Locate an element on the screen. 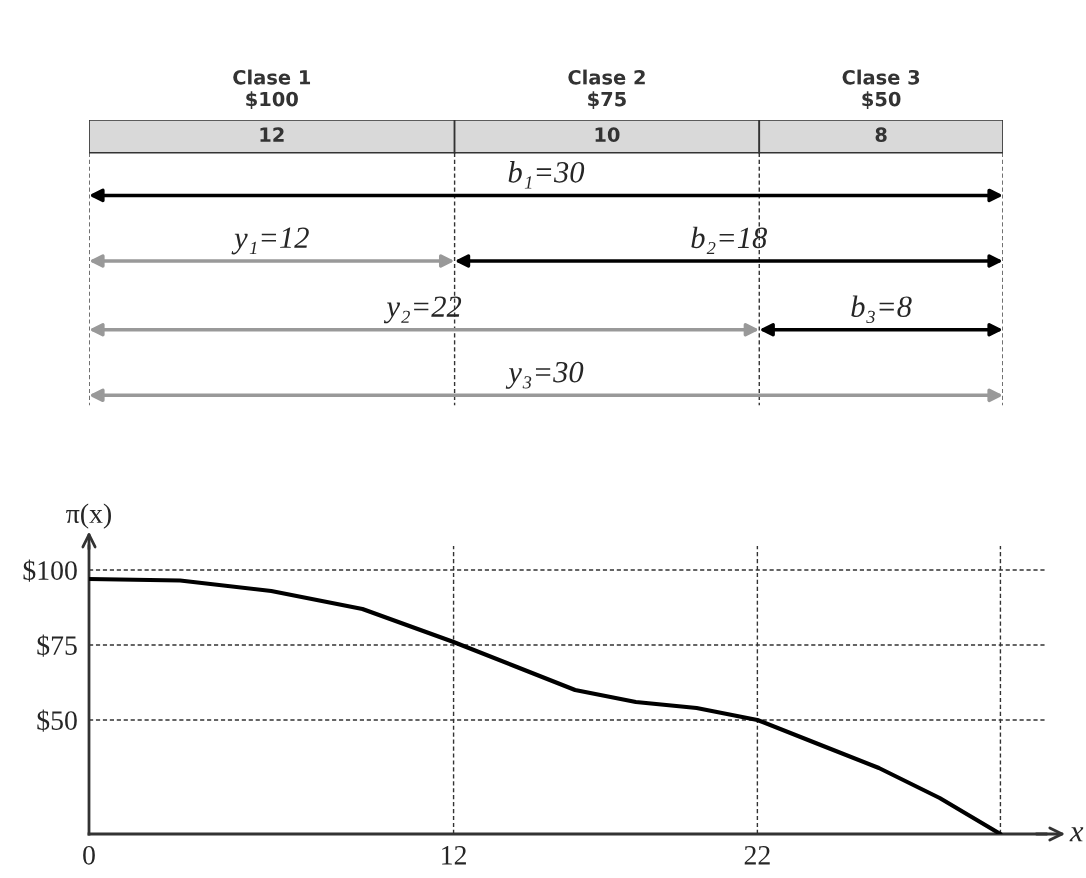 Image resolution: width=1086 pixels, height=878 pixels. series-label: Clase 1 $100 is located at coordinates (272, 89).